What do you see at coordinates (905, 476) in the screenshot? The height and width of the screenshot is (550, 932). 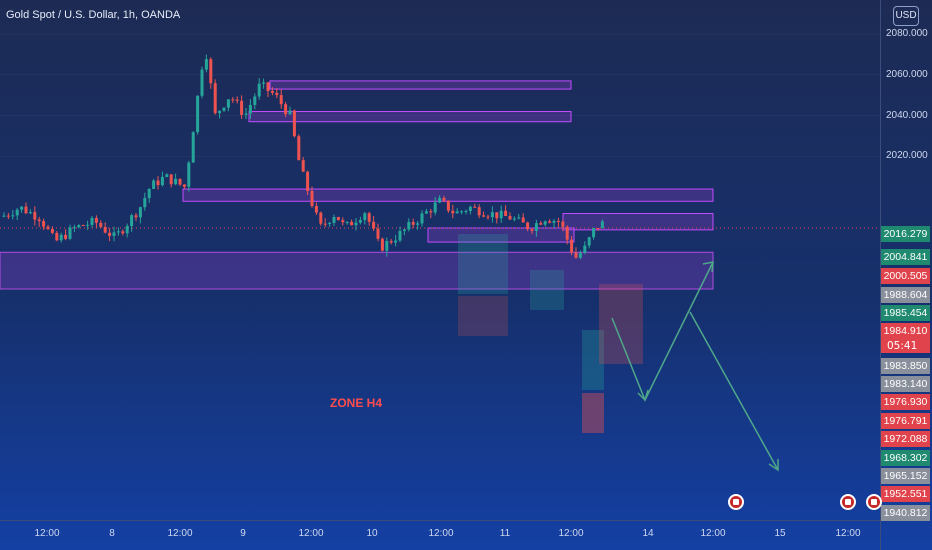 I see `price-label: 1965.152` at bounding box center [905, 476].